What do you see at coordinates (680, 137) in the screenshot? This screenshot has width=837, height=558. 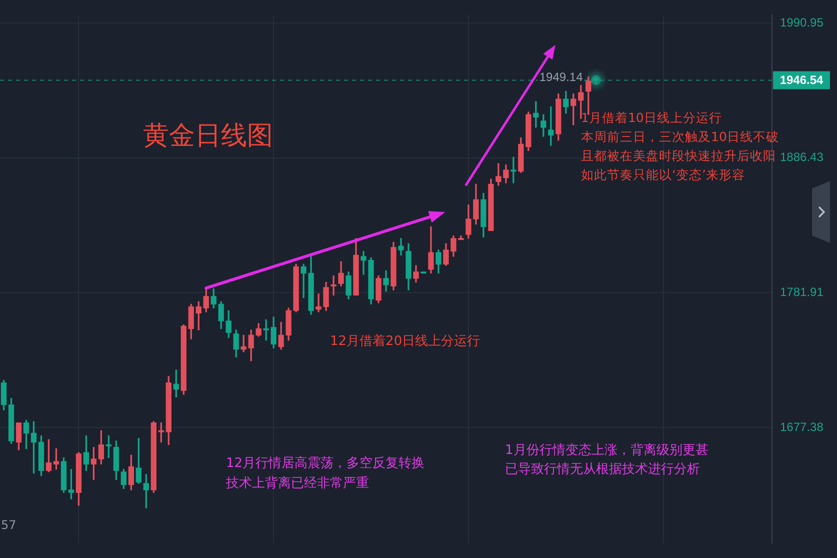 I see `annotation: 本周前三日，三次触及10日线不破` at bounding box center [680, 137].